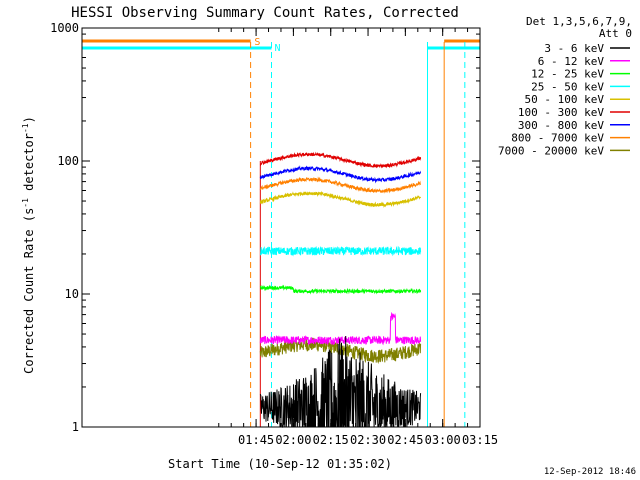  I want to click on x-tick-label: 02:15, so click(331, 440).